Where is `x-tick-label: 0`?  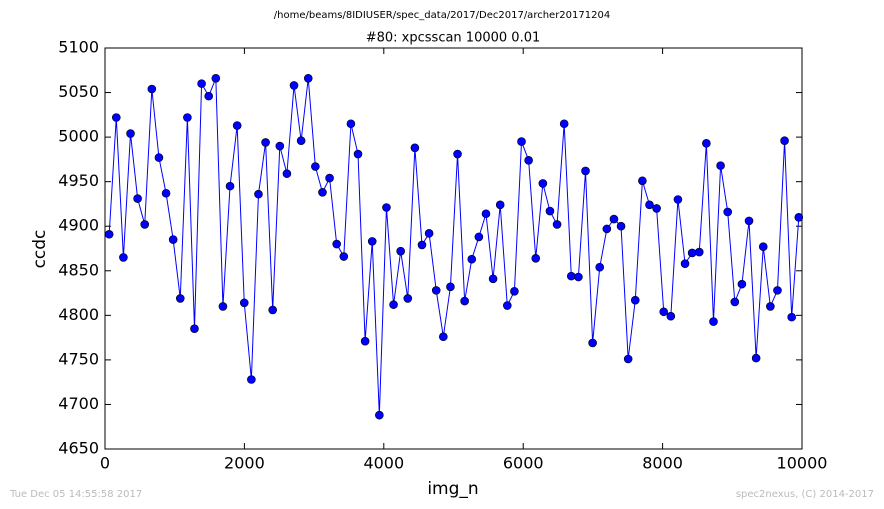 x-tick-label: 0 is located at coordinates (105, 463).